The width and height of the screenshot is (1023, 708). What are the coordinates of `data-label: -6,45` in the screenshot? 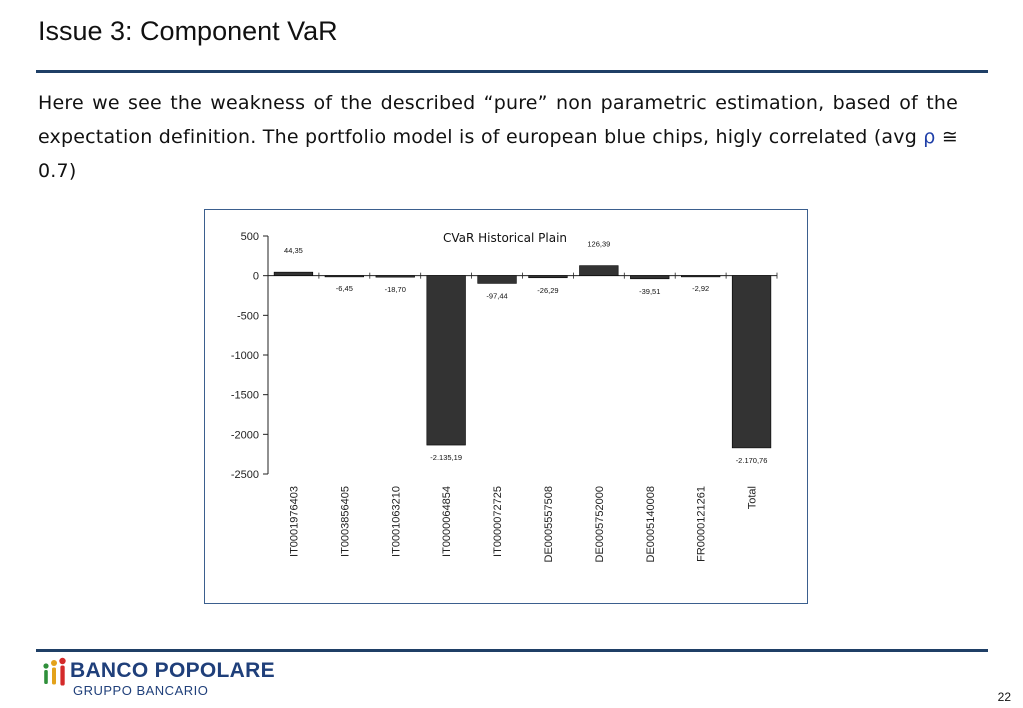 It's located at (344, 288).